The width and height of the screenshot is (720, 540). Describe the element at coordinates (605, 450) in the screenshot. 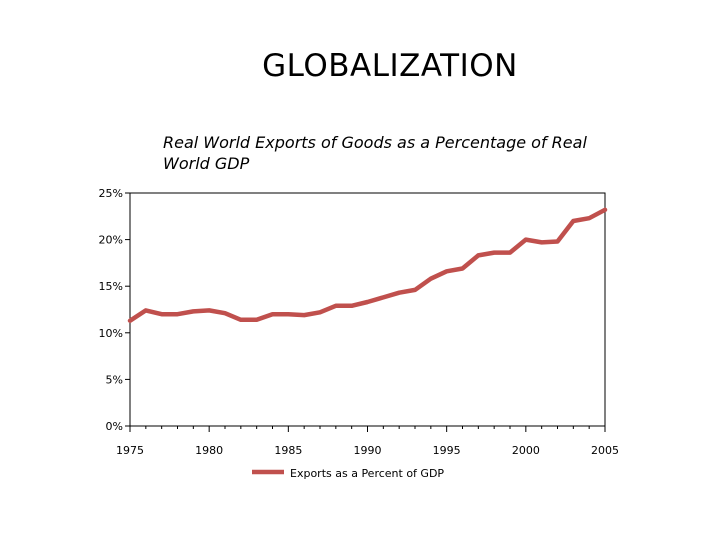

I see `x-tick-label: 2005` at that location.